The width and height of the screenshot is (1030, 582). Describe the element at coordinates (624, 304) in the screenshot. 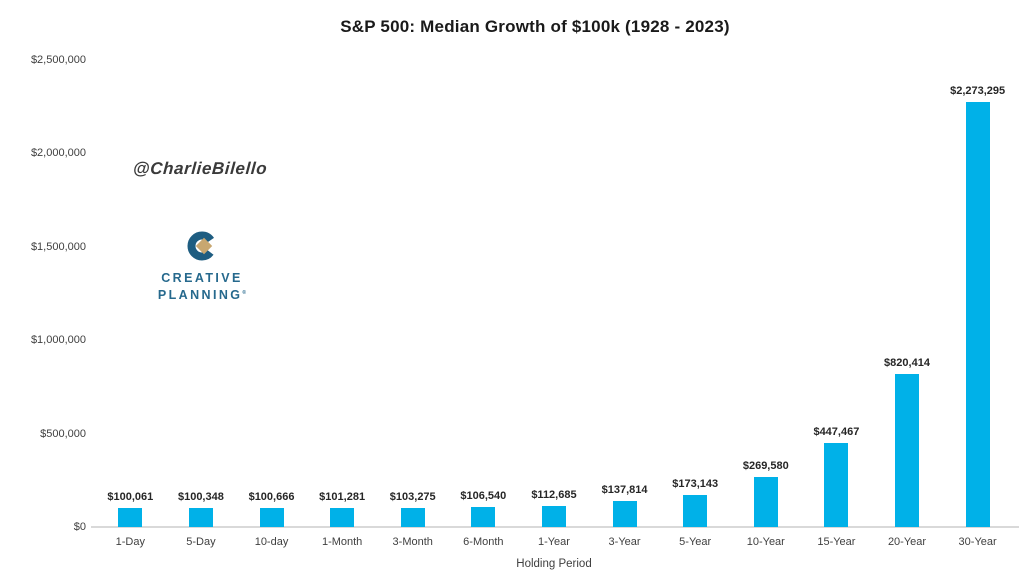

I see `bar-column: $137,814 3-Year` at that location.